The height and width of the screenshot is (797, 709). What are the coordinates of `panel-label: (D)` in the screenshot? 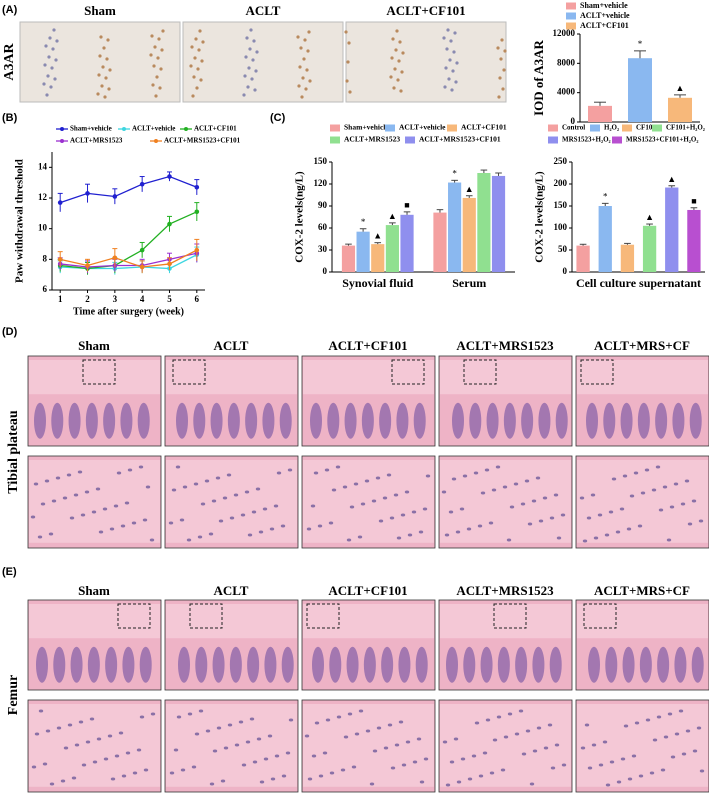 It's located at (10, 332).